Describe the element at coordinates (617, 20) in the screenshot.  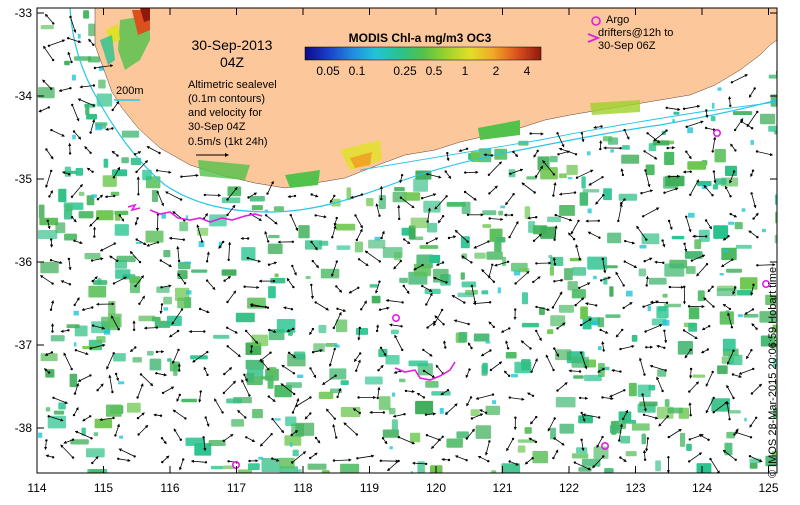
I see `argo-legend-line1: Argo` at that location.